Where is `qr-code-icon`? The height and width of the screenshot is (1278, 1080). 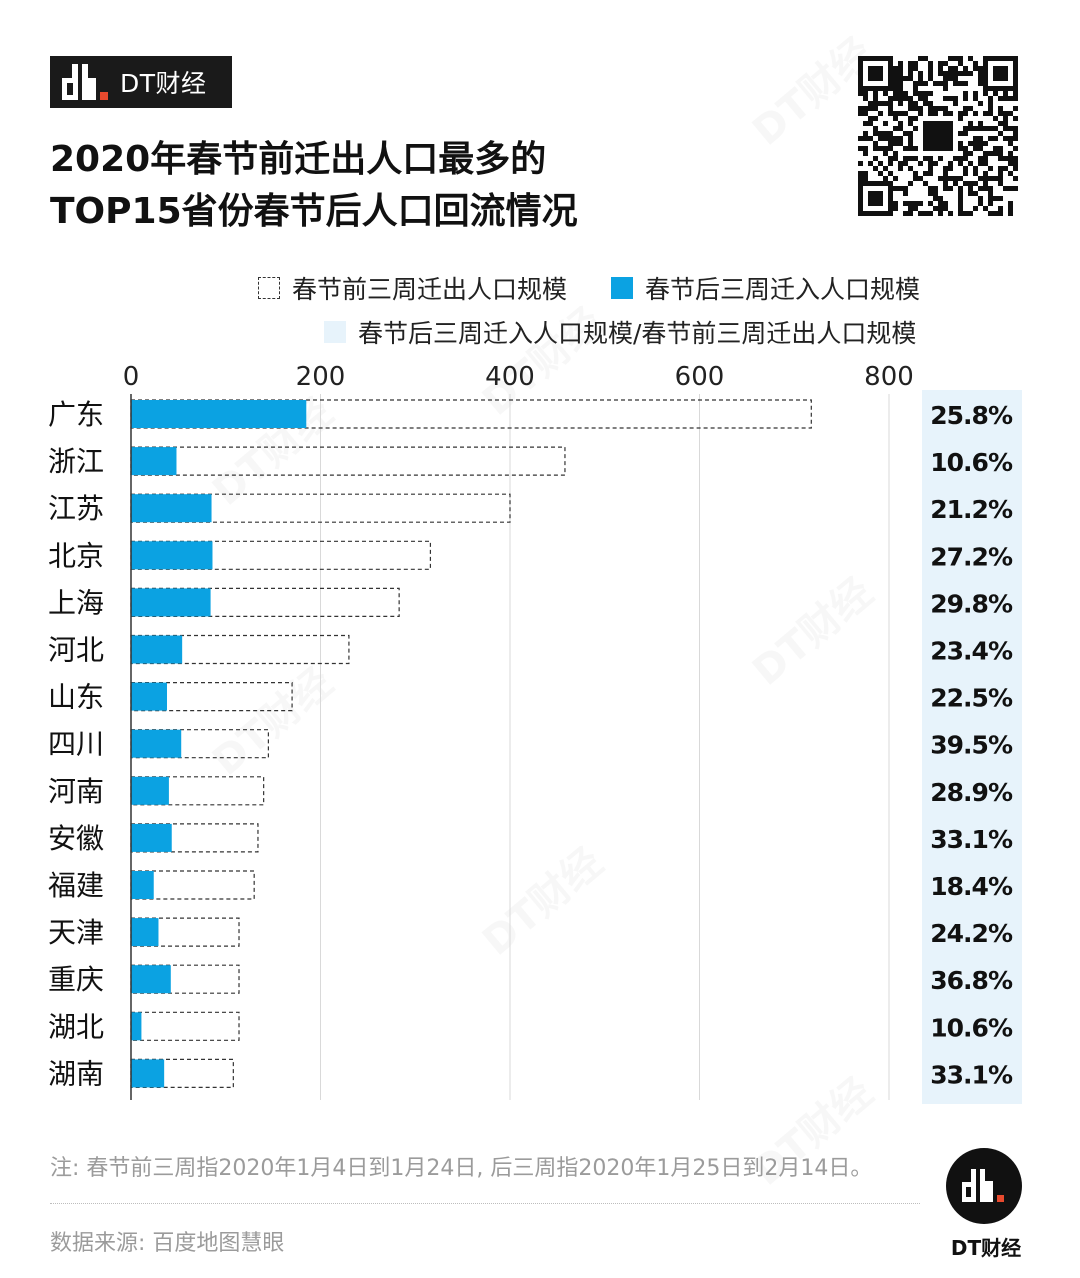
qr-code-icon is located at coordinates (938, 136).